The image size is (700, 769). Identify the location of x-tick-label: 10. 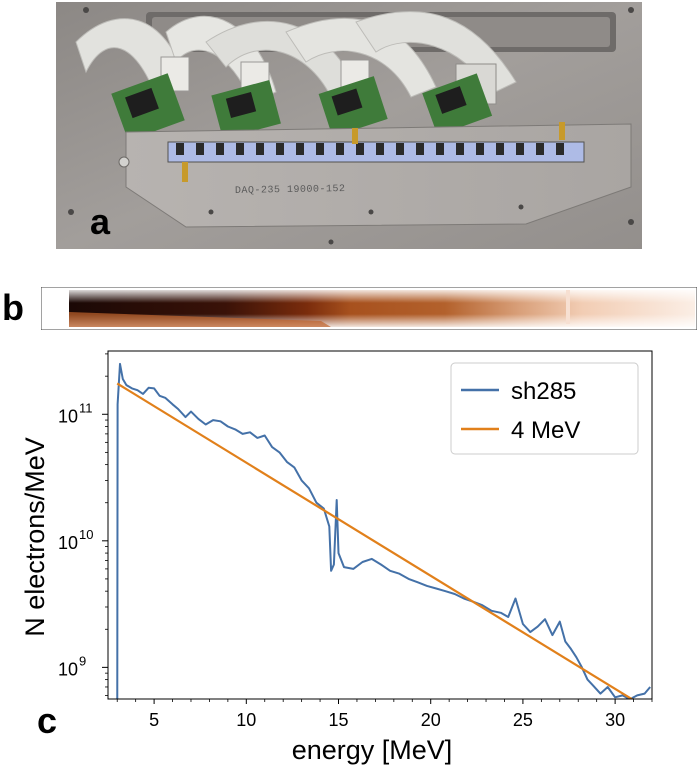
(246, 720).